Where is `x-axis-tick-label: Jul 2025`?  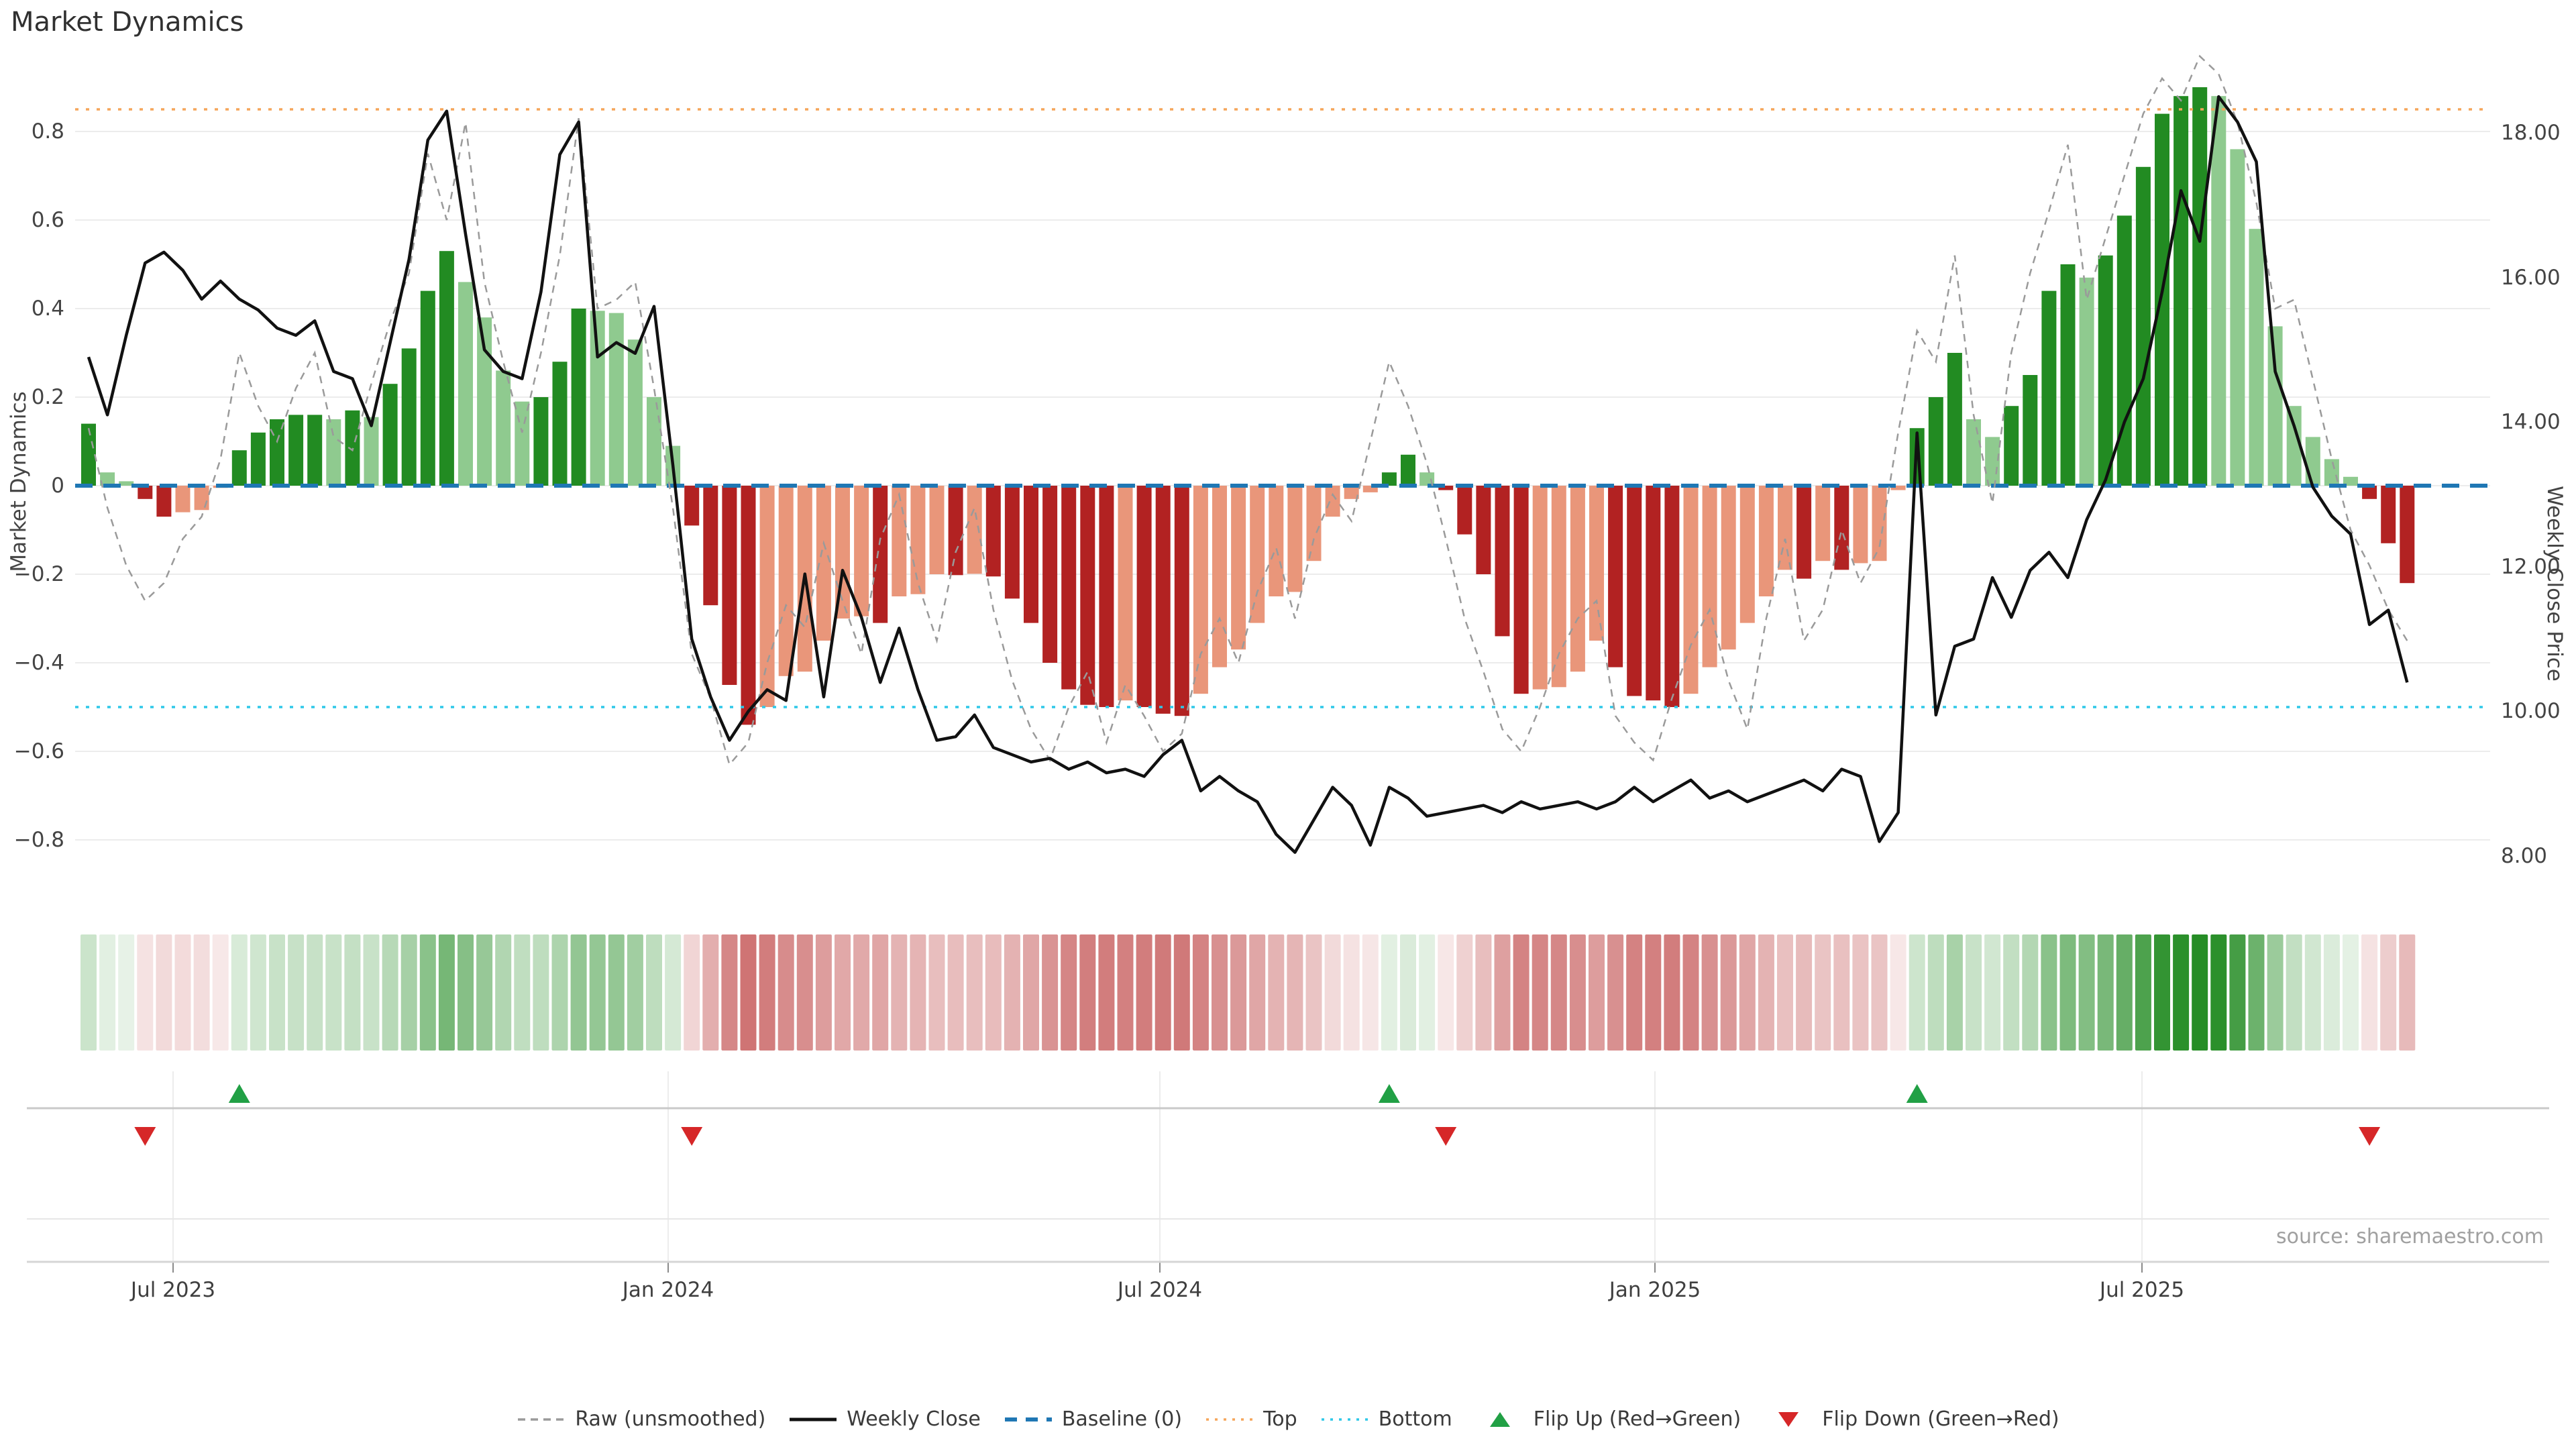 x-axis-tick-label: Jul 2025 is located at coordinates (2142, 1290).